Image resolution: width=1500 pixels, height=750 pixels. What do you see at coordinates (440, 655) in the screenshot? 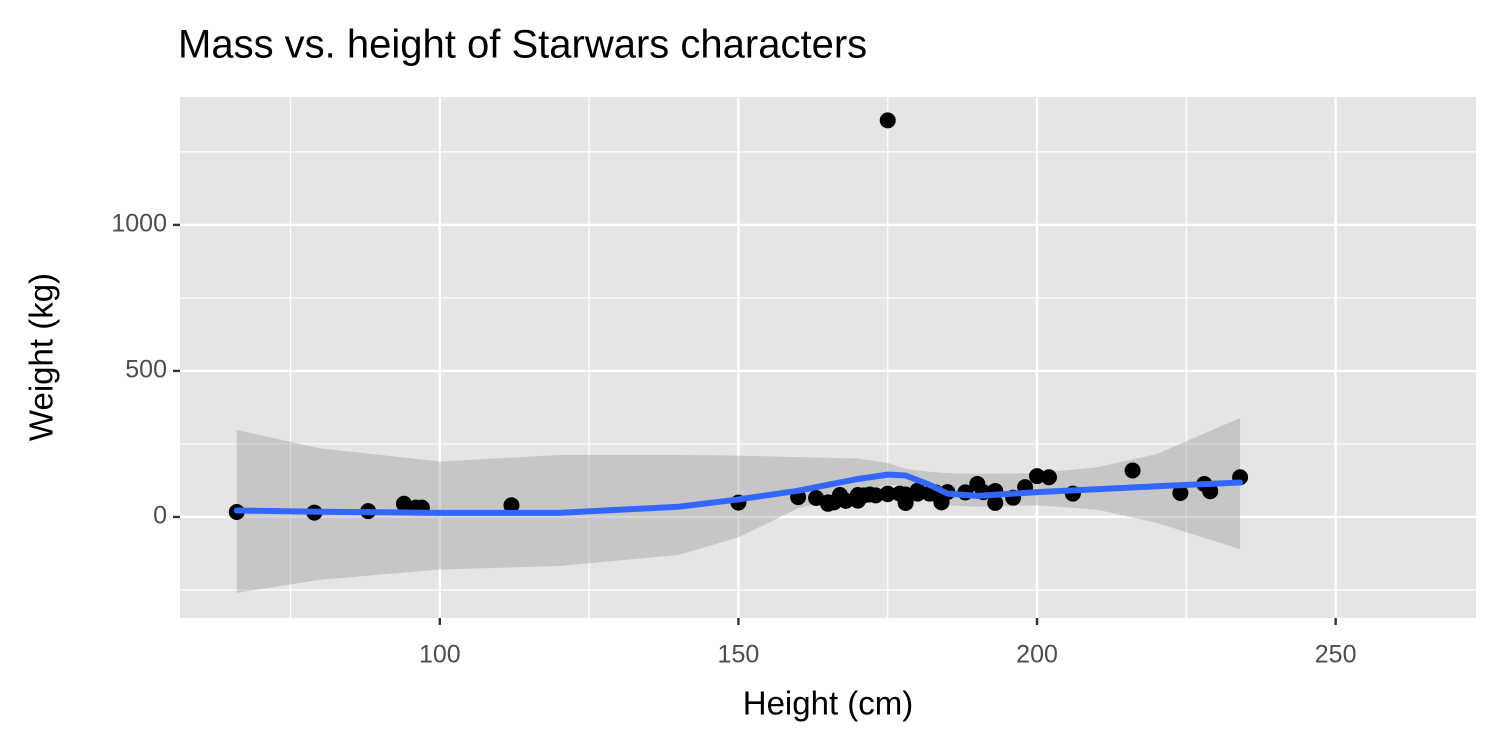
I see `x-tick-label: 100` at bounding box center [440, 655].